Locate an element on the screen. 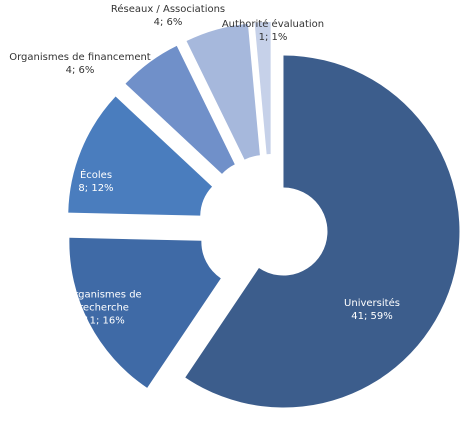 This screenshot has height=433, width=462. category-label: Organismes de recherche is located at coordinates (104, 301).